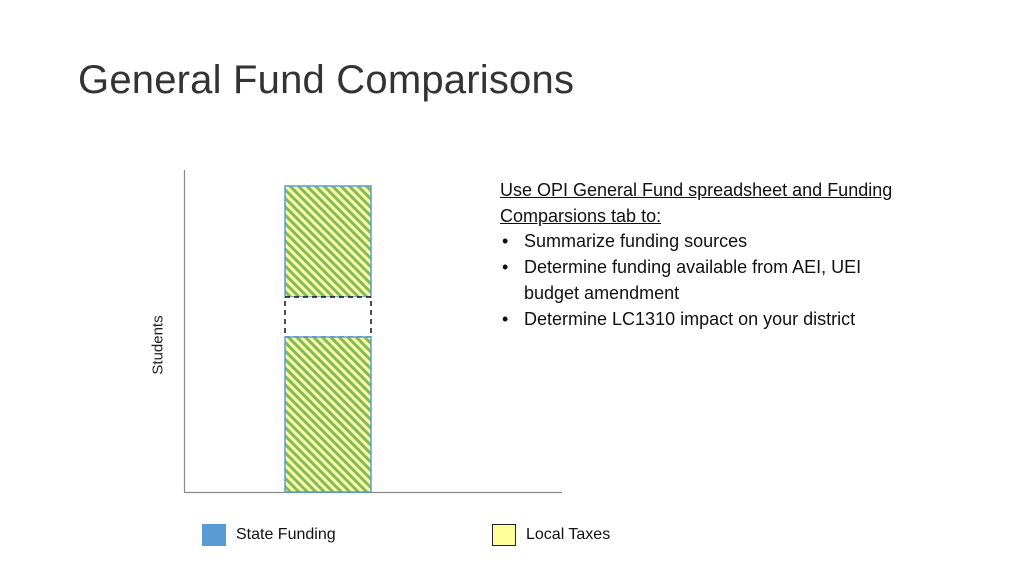  What do you see at coordinates (214, 535) in the screenshot?
I see `legend-swatch-state-funding` at bounding box center [214, 535].